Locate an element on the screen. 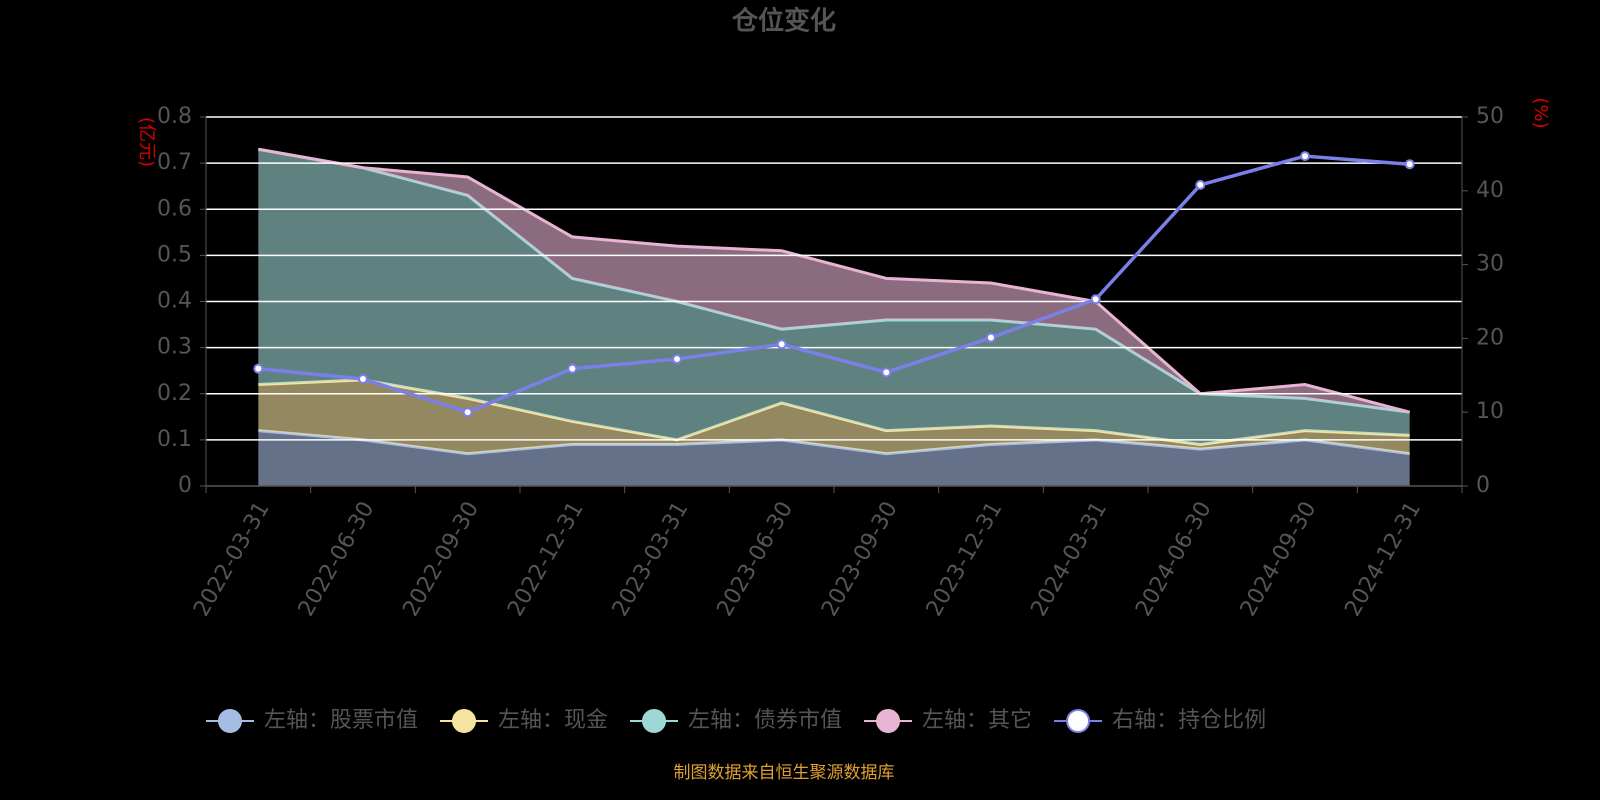 This screenshot has height=800, width=1600. y-axis-label: (亿元) is located at coordinates (146, 142).